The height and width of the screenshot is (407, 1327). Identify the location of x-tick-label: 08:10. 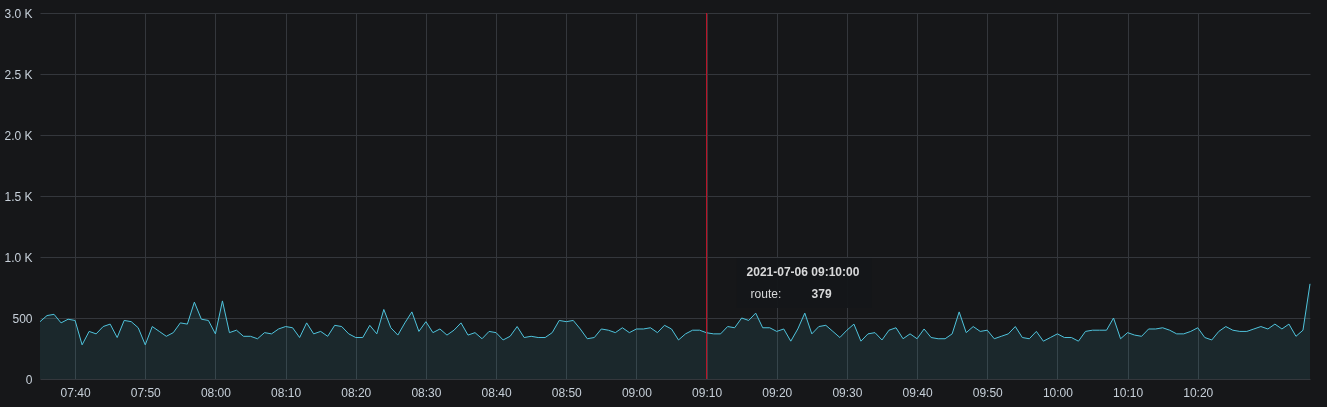
(286, 392).